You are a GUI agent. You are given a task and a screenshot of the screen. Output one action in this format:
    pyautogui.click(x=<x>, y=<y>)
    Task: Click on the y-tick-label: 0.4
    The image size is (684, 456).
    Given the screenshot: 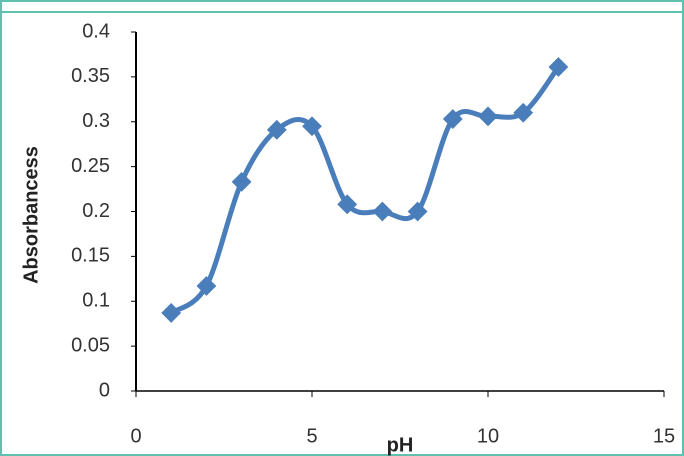 What is the action you would take?
    pyautogui.click(x=96, y=31)
    